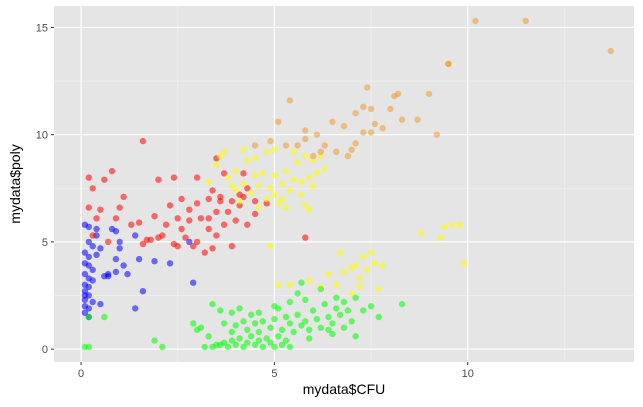 The image size is (643, 407). What do you see at coordinates (42, 28) in the screenshot?
I see `y-tick-label: 15` at bounding box center [42, 28].